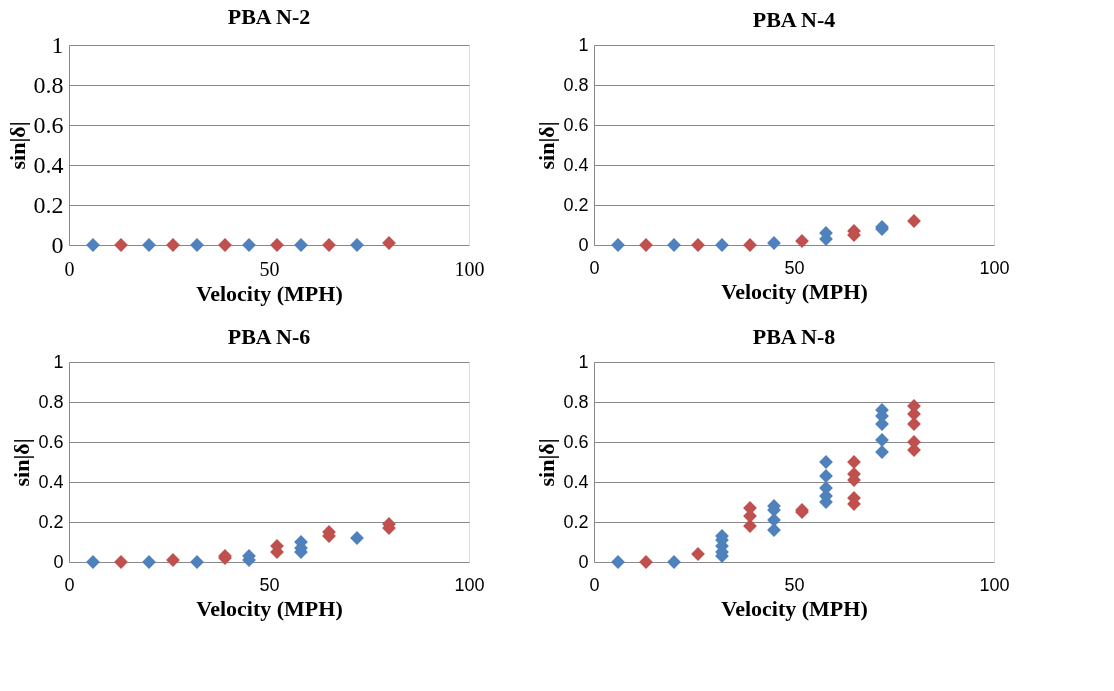  Describe the element at coordinates (269, 336) in the screenshot. I see `chart-title: PBA N-6` at that location.